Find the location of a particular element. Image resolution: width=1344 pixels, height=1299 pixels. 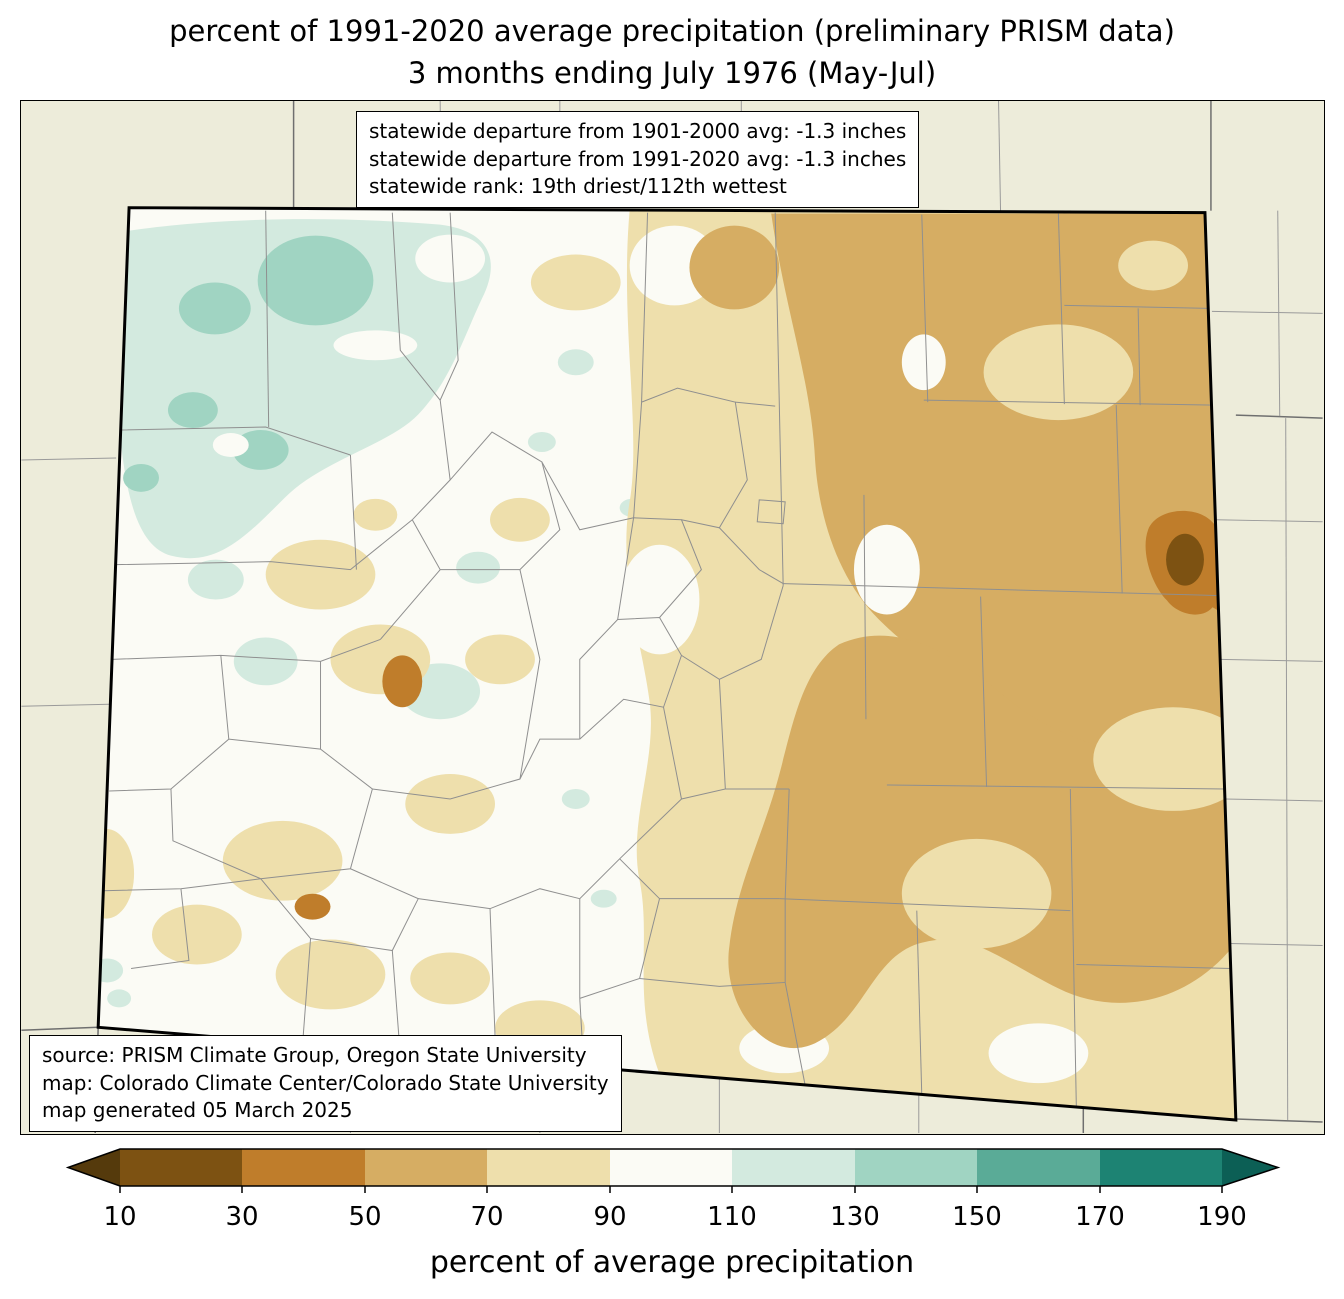

colorbar-tick-label: 30 is located at coordinates (241, 1217).